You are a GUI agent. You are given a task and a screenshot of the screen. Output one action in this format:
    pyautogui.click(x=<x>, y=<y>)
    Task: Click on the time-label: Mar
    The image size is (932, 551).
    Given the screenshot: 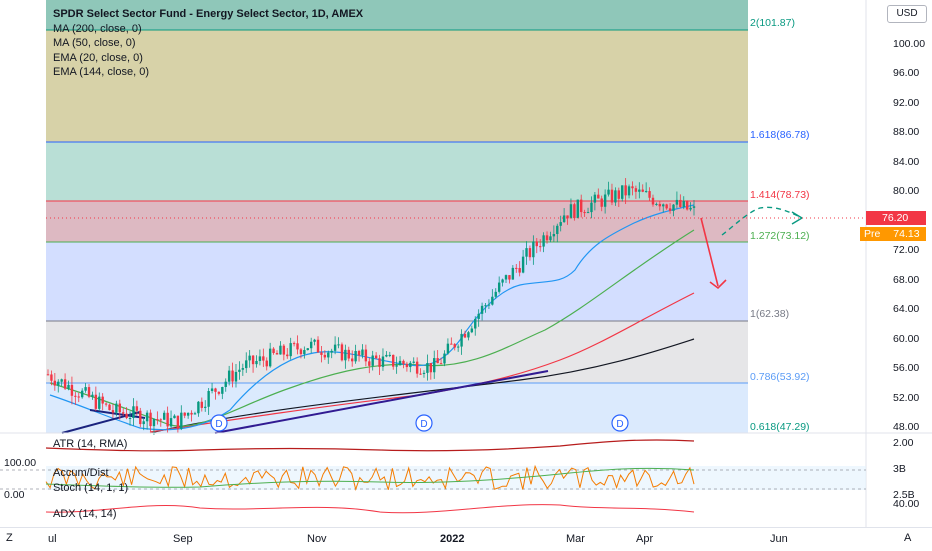 What is the action you would take?
    pyautogui.click(x=575, y=539)
    